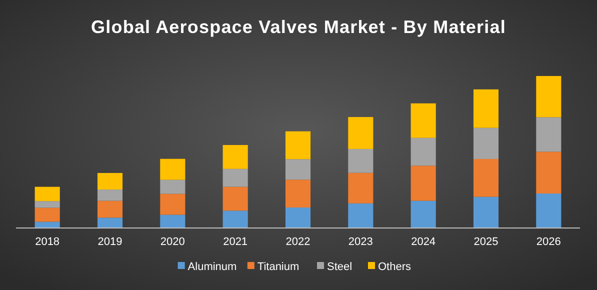  Describe the element at coordinates (110, 242) in the screenshot. I see `x-tick-label: 2019` at that location.